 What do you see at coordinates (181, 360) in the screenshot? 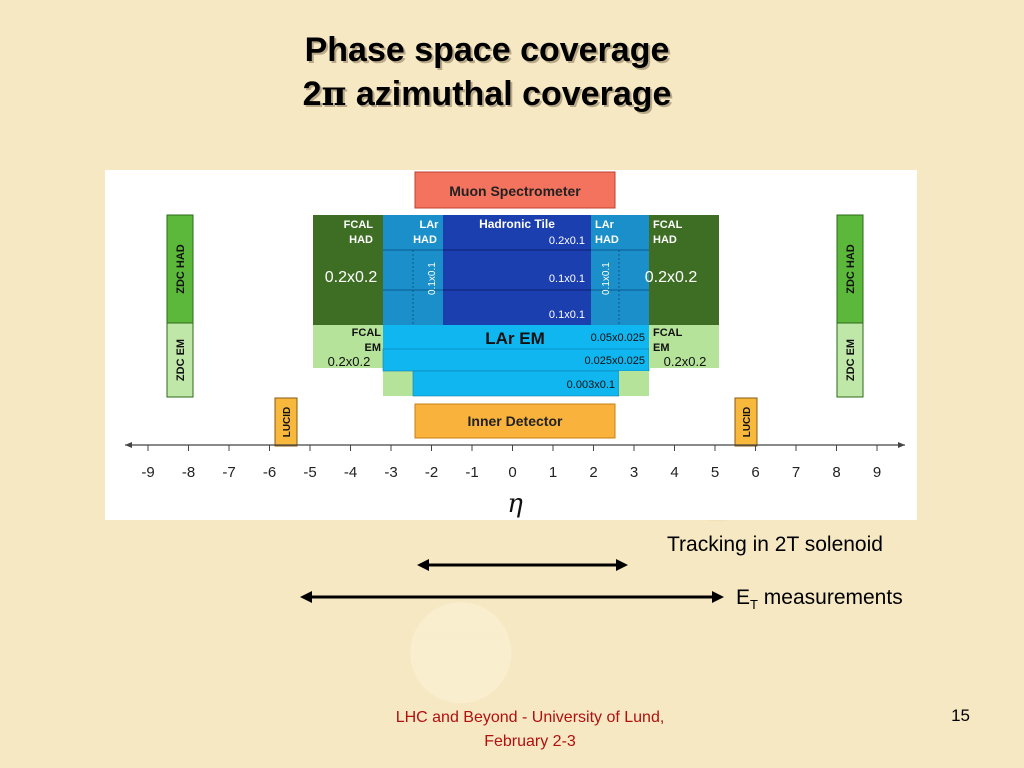
I see `zdc-em-left-label: ZDC EM` at bounding box center [181, 360].